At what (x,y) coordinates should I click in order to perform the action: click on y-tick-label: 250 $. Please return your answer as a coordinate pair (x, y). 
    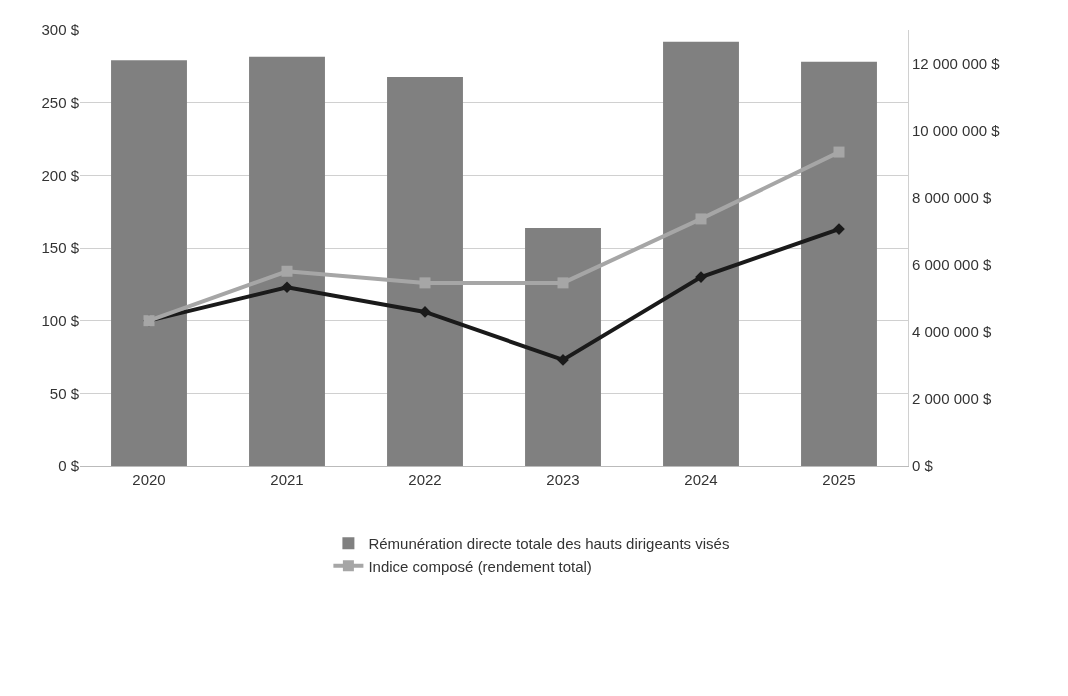
    Looking at the image, I should click on (60, 102).